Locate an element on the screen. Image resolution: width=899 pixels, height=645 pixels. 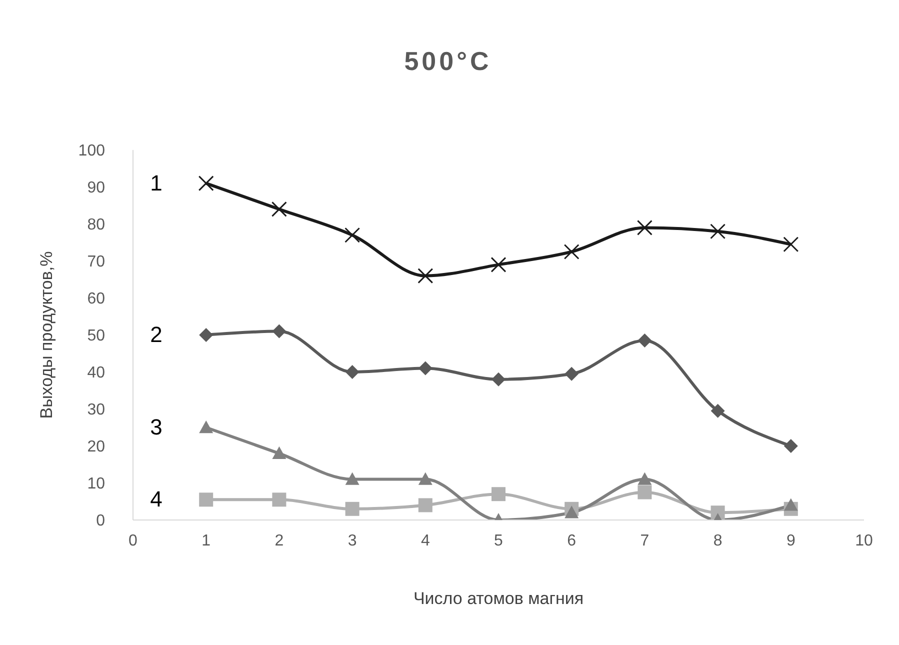
x-tick-label: 5 is located at coordinates (499, 541).